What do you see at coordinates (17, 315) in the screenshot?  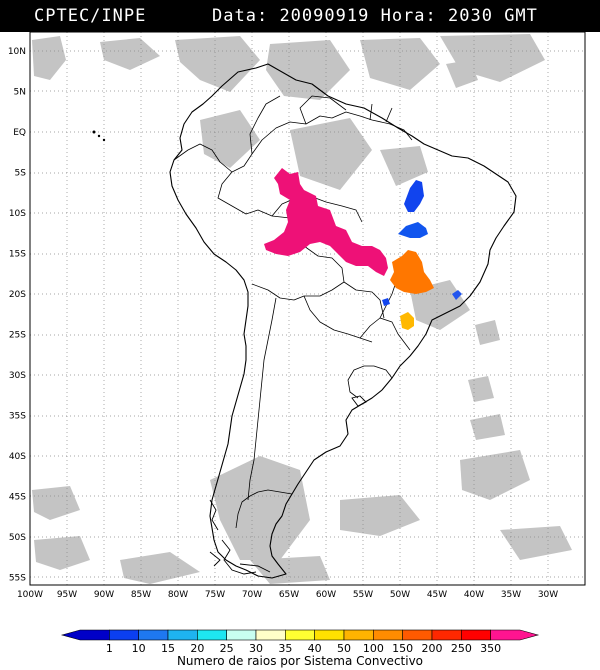 I see `lat-axis: 10N 5N EQ 5S 10S 15S 20S 25S 30S 35S 40S 45S 50S 55S` at bounding box center [17, 315].